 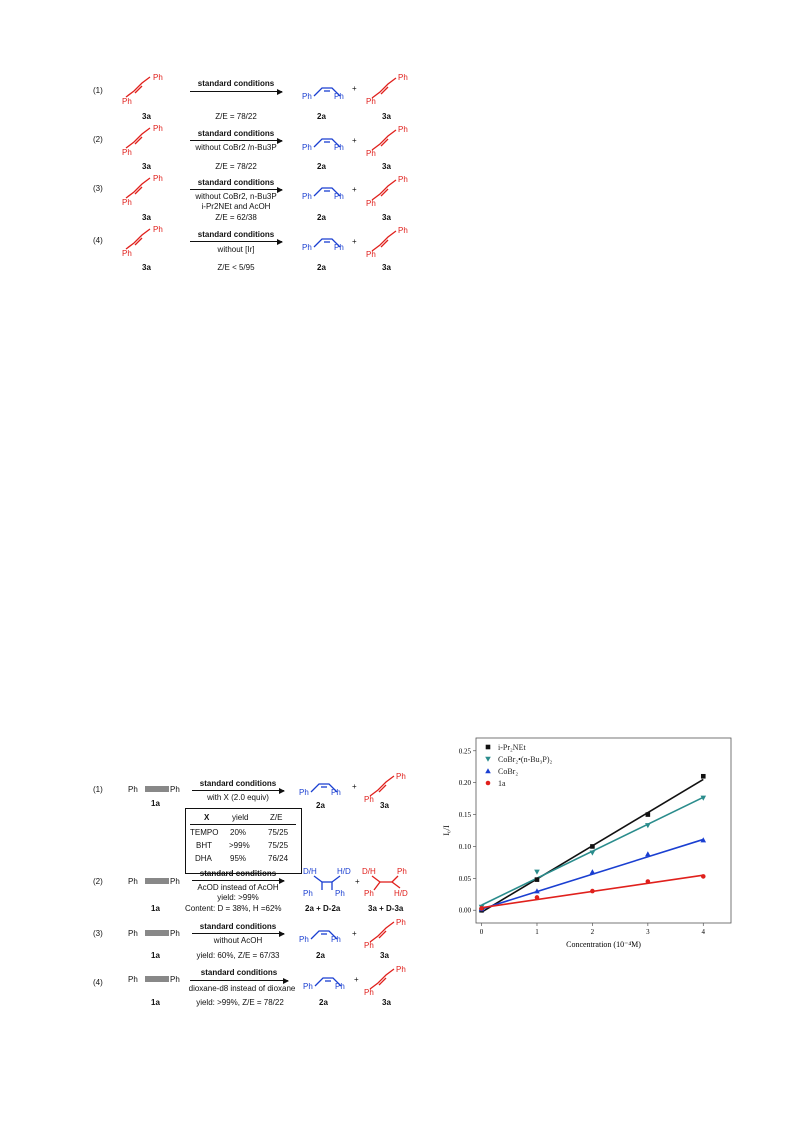 I want to click on row-number: (2), so click(x=98, y=139).